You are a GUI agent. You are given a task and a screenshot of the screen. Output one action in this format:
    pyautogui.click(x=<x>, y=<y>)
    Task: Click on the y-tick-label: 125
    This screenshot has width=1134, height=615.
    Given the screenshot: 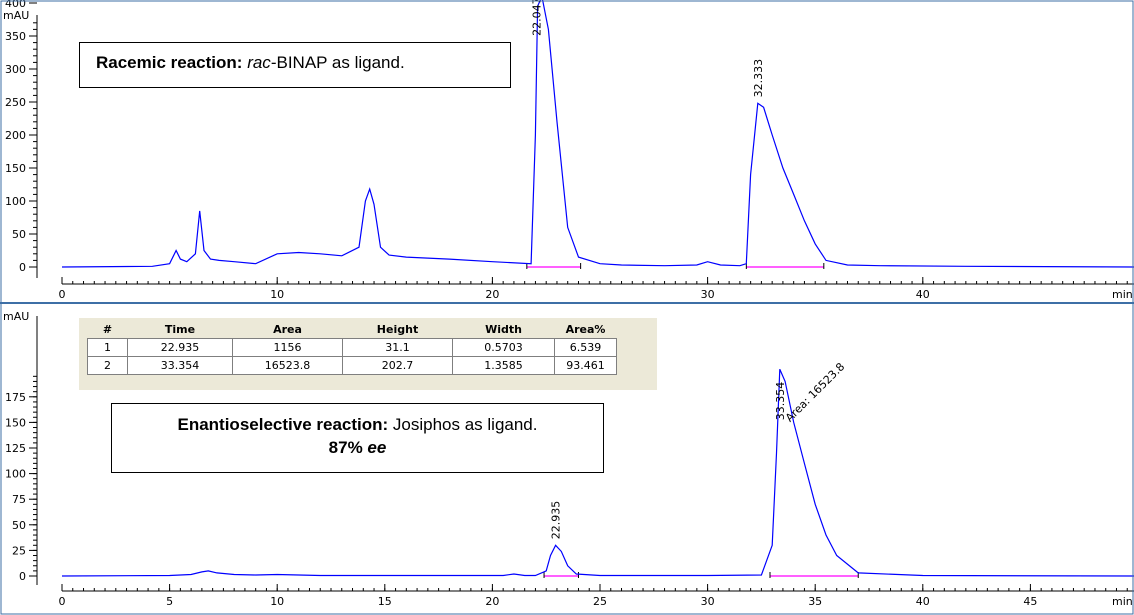 What is the action you would take?
    pyautogui.click(x=15, y=448)
    